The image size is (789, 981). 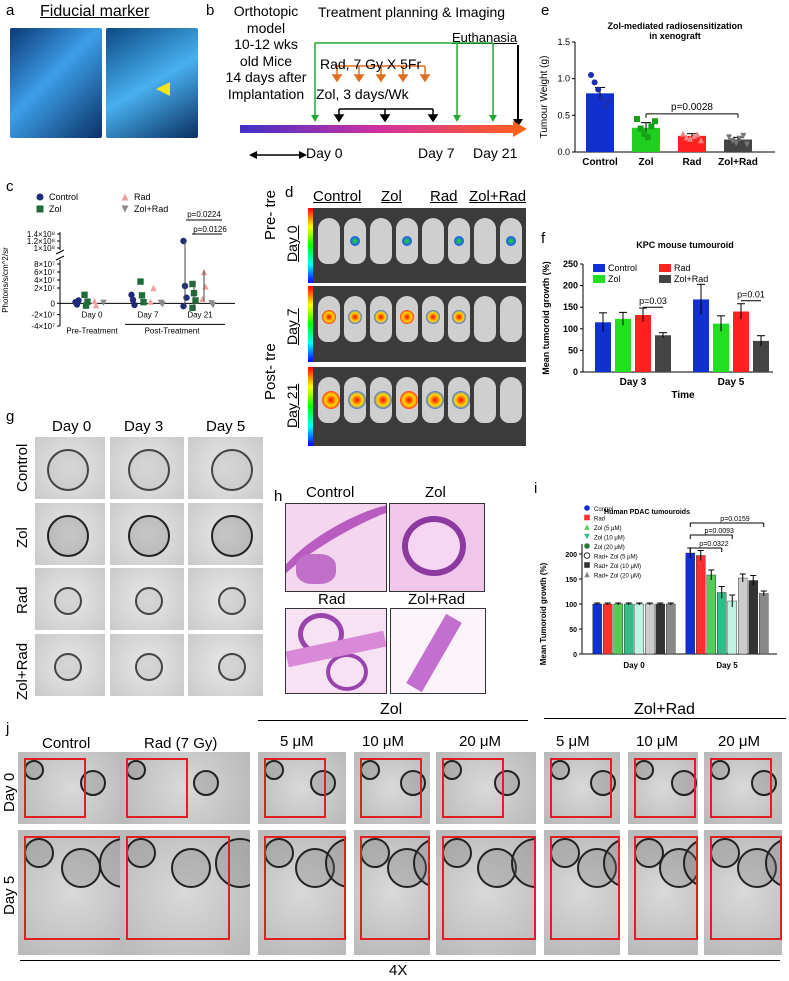 I want to click on j-label-zolrad10: 10 μM, so click(x=657, y=741).